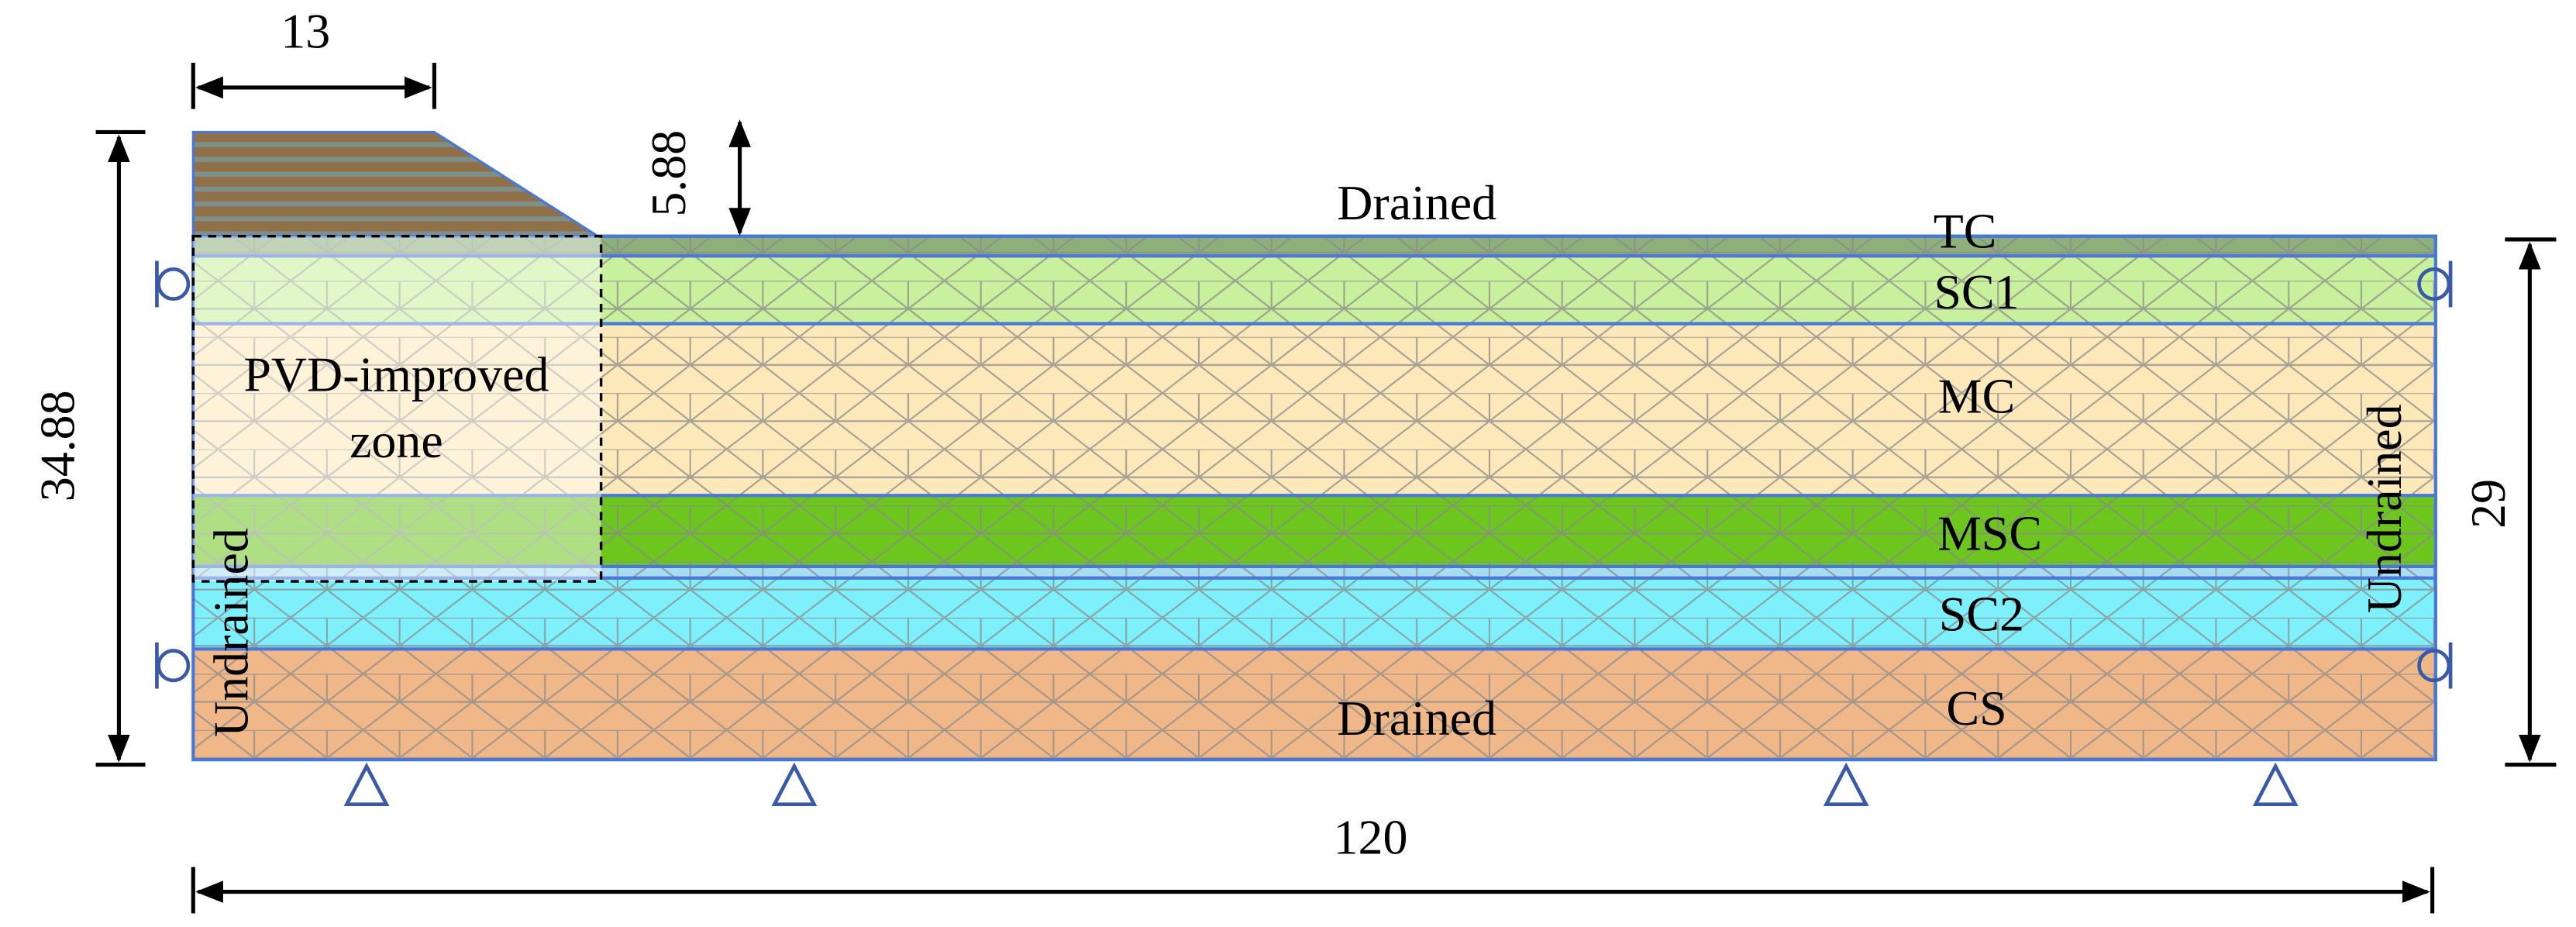  What do you see at coordinates (396, 184) in the screenshot?
I see `embankment` at bounding box center [396, 184].